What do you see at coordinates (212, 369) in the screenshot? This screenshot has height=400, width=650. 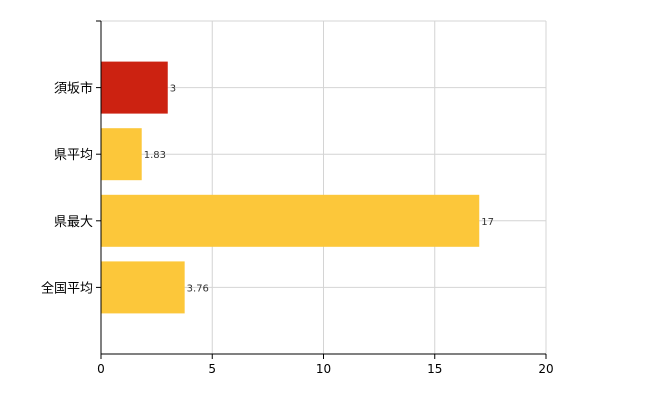 I see `x-tick-label: 5` at bounding box center [212, 369].